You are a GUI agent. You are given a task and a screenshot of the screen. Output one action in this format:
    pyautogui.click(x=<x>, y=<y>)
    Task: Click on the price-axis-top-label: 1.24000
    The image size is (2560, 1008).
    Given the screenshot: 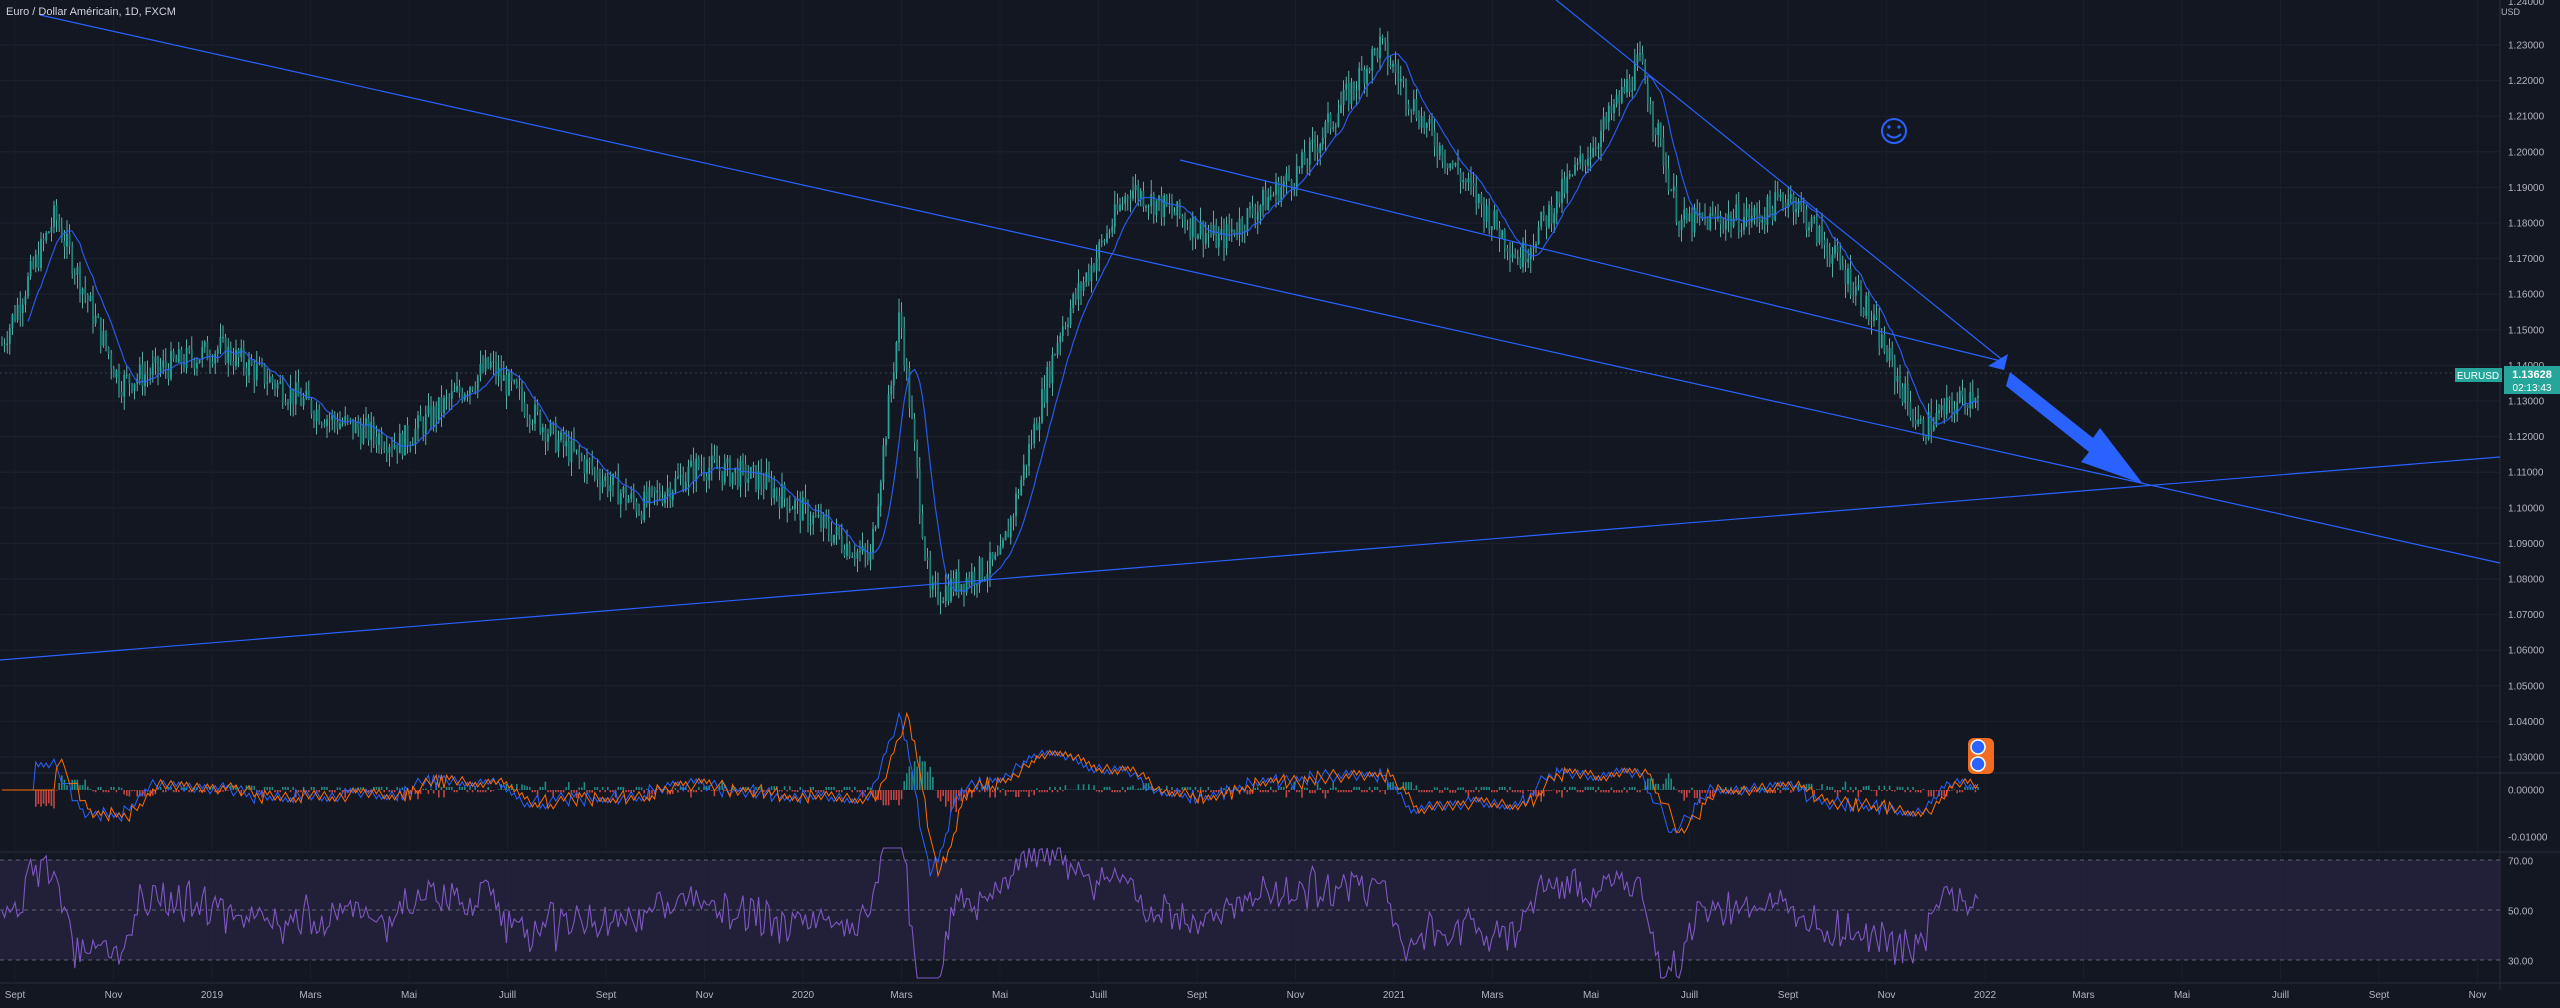 What is the action you would take?
    pyautogui.click(x=2526, y=4)
    